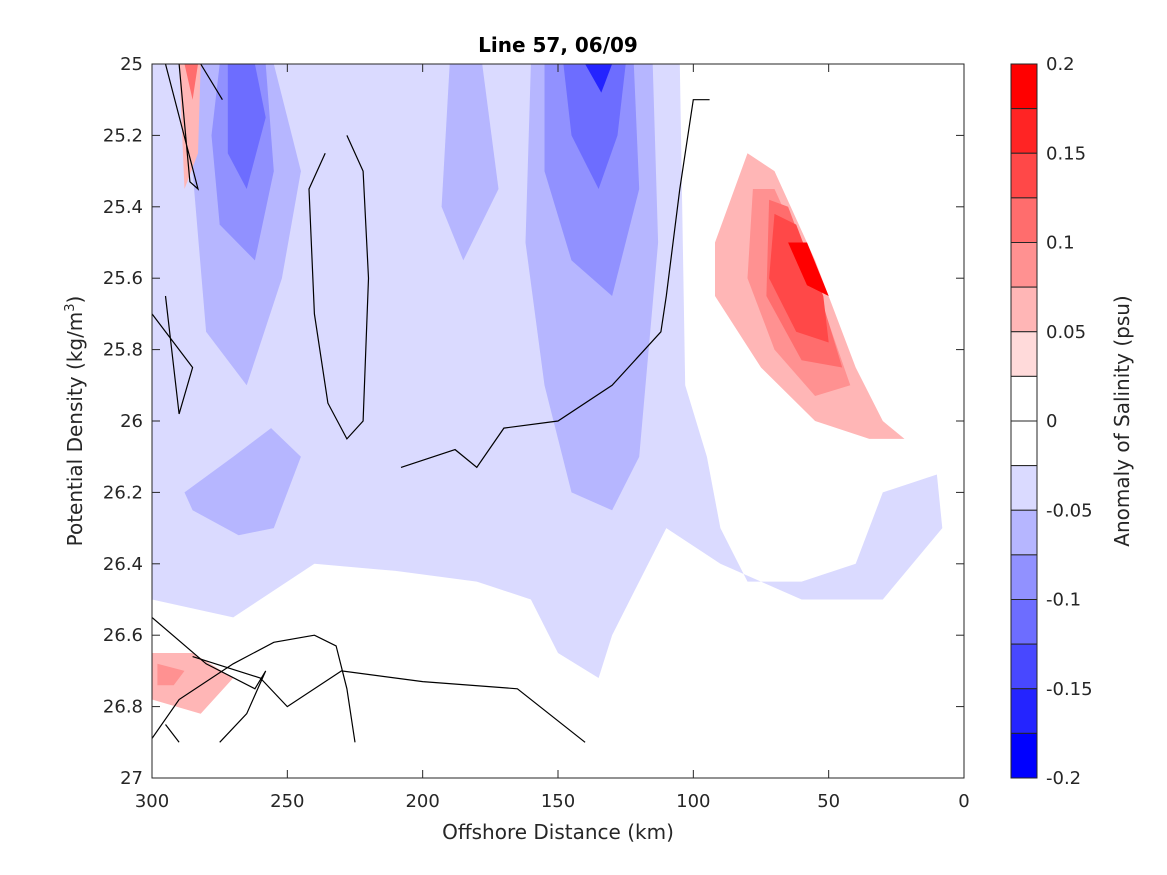 This screenshot has height=875, width=1167. Describe the element at coordinates (190, 126) in the screenshot. I see `contour-region-red-west-upper` at that location.